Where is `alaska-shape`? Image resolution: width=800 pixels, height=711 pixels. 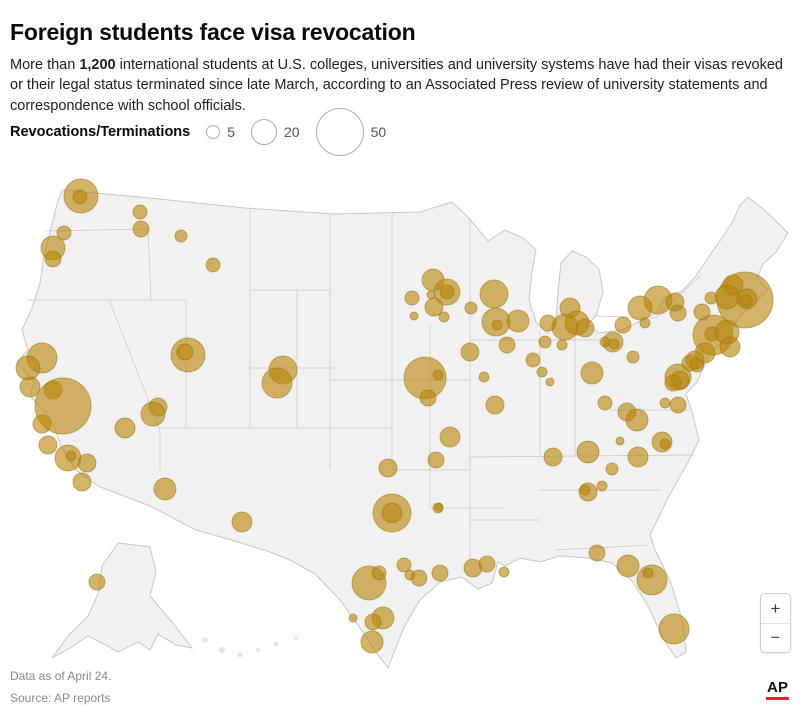 alaska-shape is located at coordinates (122, 600).